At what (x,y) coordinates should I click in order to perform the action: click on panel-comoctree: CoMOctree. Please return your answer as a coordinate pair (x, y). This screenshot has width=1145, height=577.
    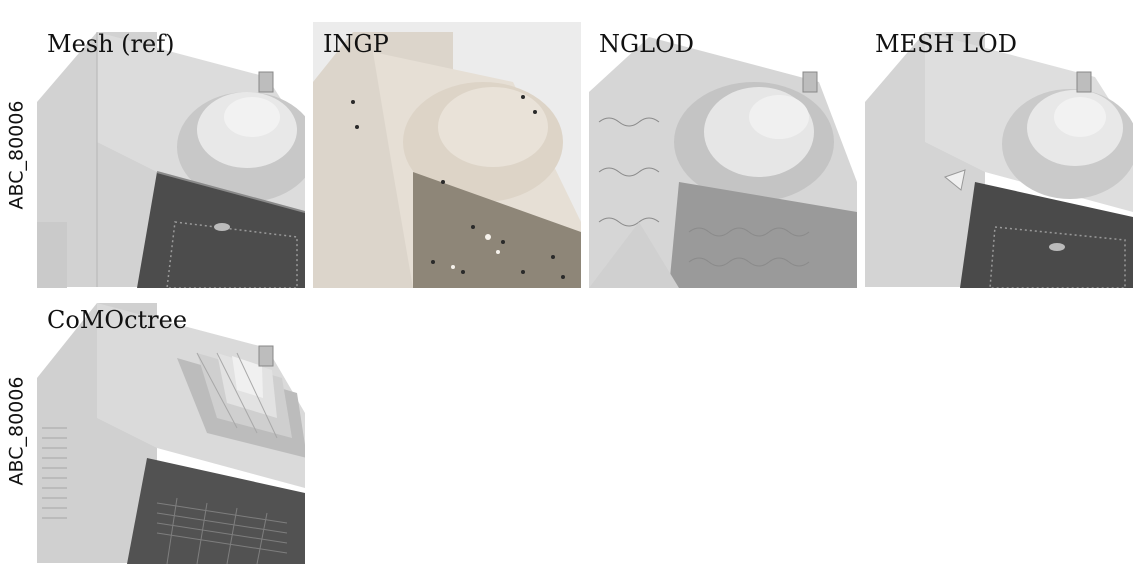
    Looking at the image, I should click on (171, 431).